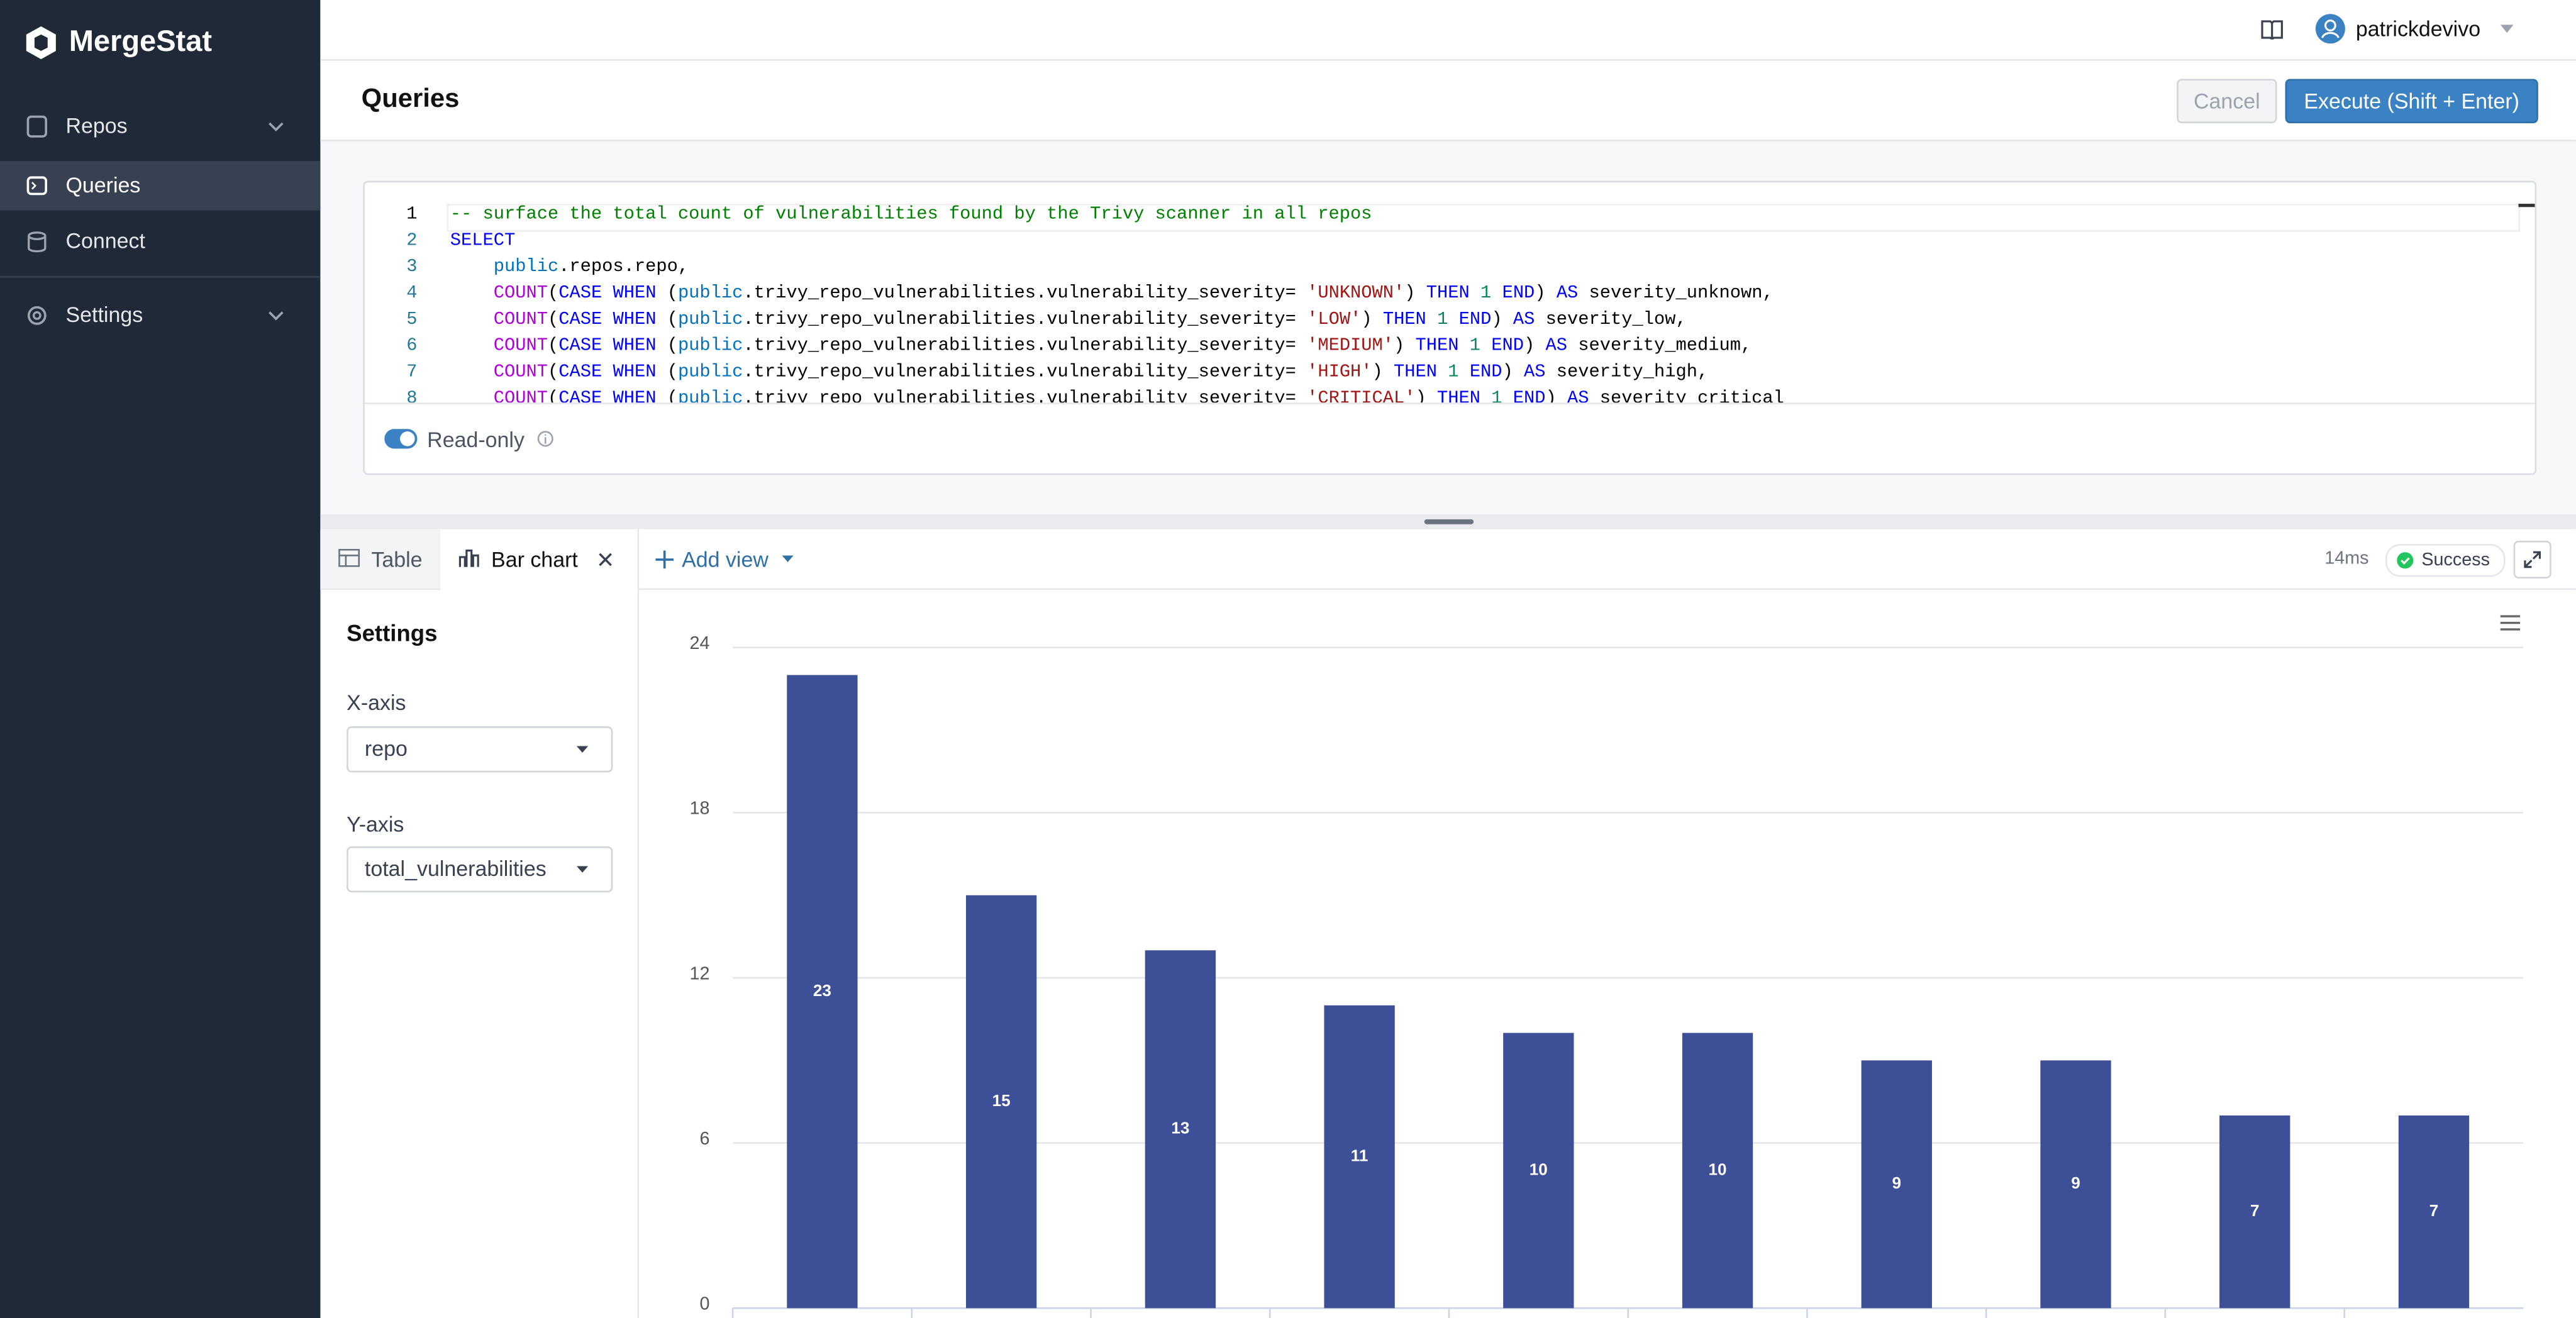 The height and width of the screenshot is (1318, 2576). Describe the element at coordinates (375, 824) in the screenshot. I see `y-axis-label: Y-axis` at that location.